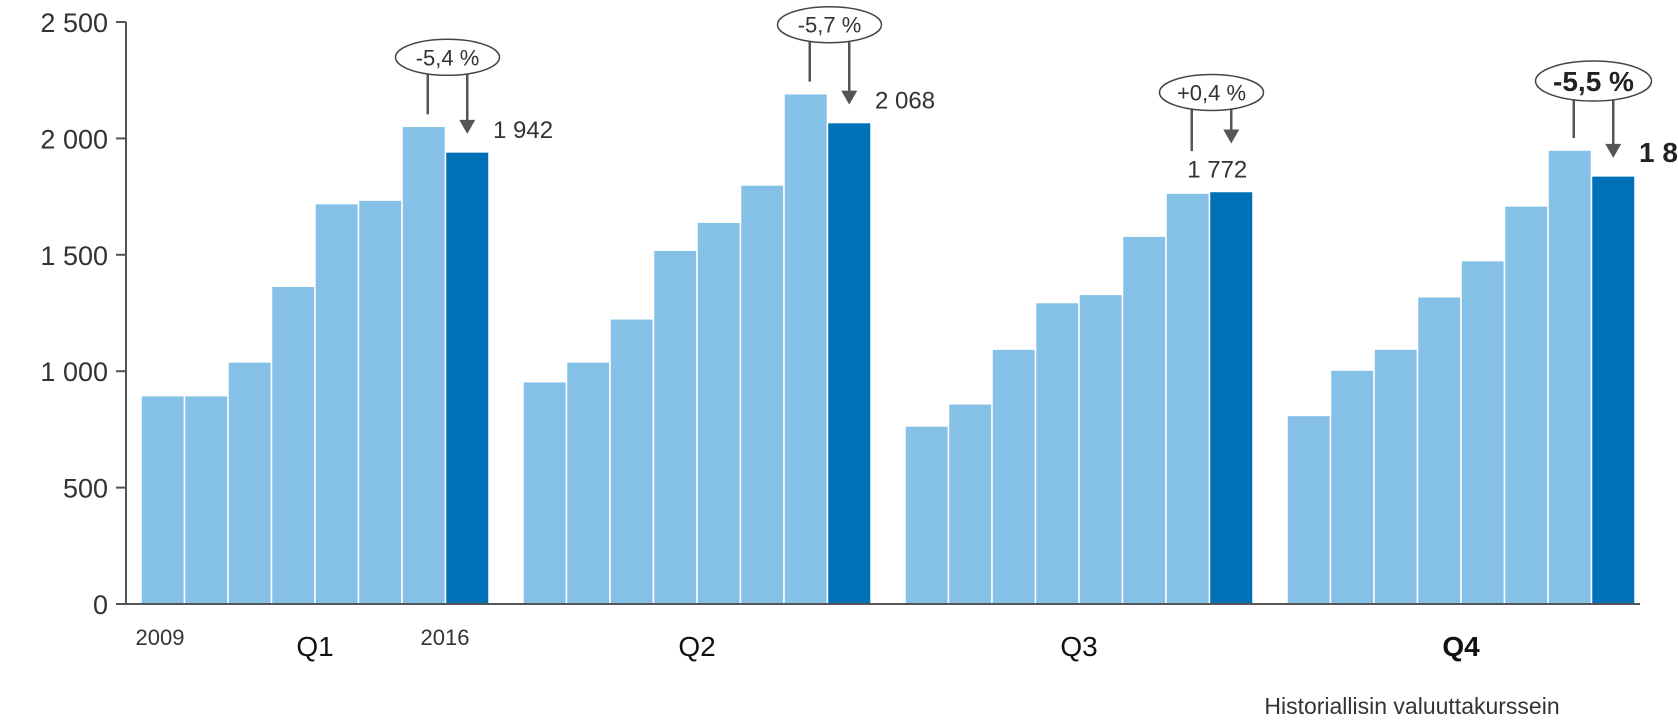  Describe the element at coordinates (100, 605) in the screenshot. I see `y-tick-label: 0` at that location.